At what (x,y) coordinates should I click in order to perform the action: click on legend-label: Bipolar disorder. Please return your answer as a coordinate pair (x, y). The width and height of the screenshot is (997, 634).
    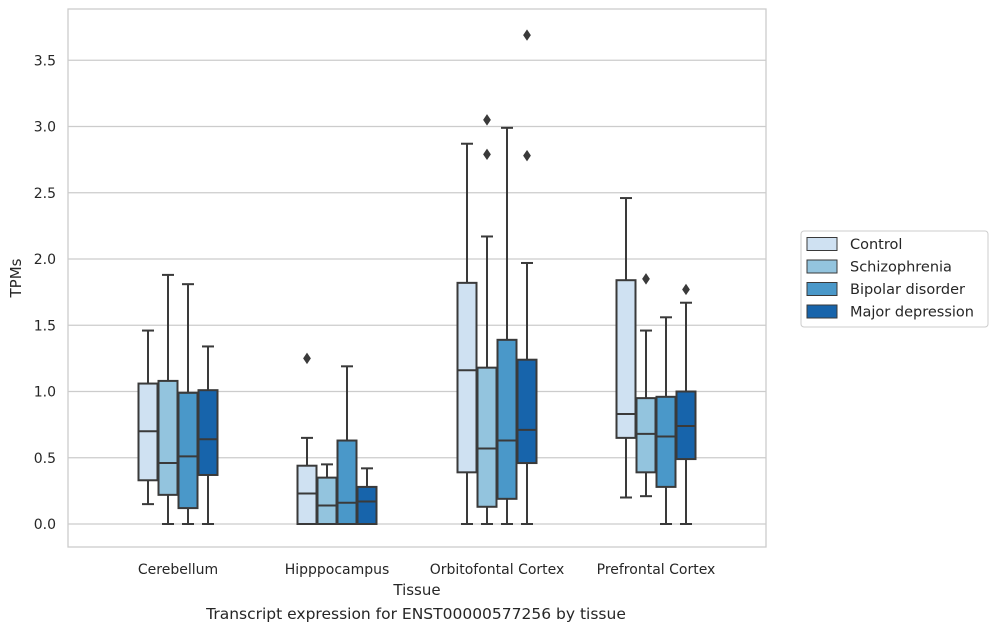
    Looking at the image, I should click on (907, 290).